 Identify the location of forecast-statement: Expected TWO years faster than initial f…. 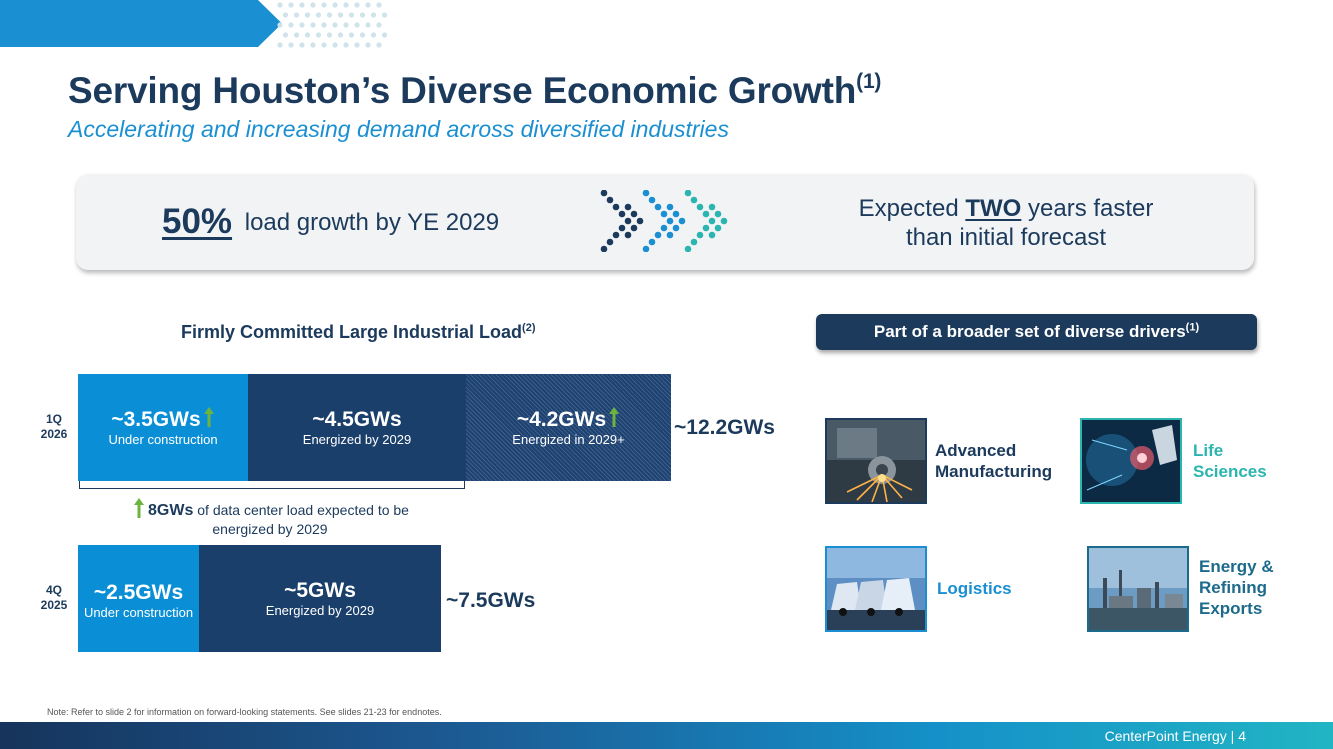
(1006, 223).